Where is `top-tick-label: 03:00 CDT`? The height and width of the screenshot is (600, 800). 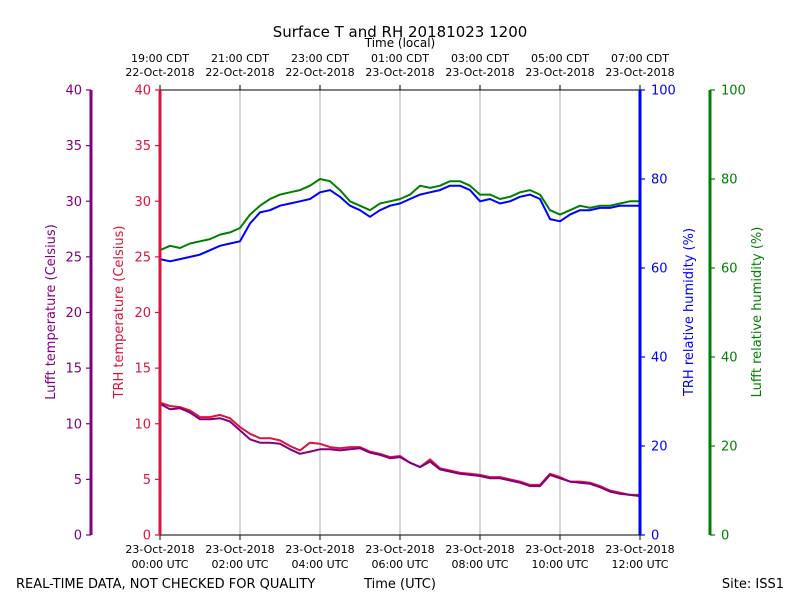 top-tick-label: 03:00 CDT is located at coordinates (480, 58).